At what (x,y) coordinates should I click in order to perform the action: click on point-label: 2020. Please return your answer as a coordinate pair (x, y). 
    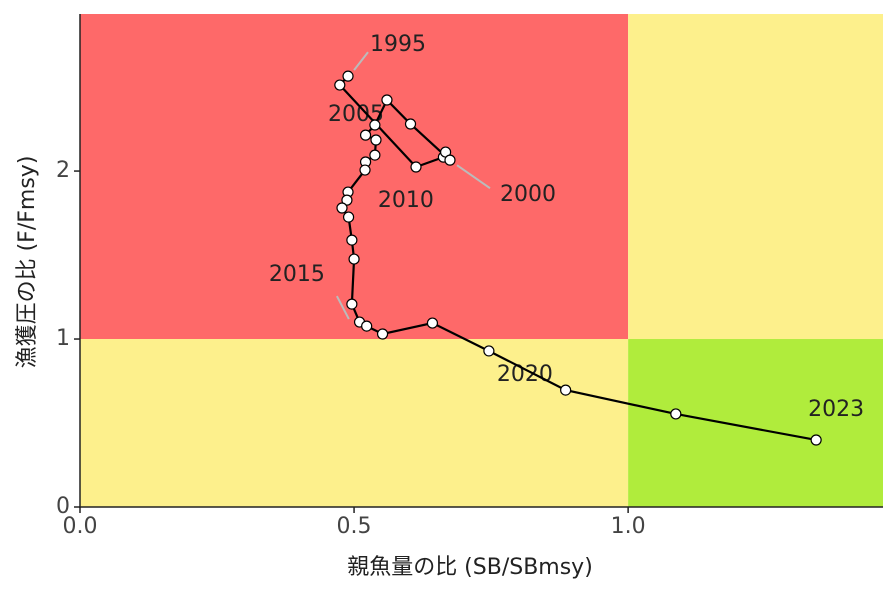
    Looking at the image, I should click on (525, 374).